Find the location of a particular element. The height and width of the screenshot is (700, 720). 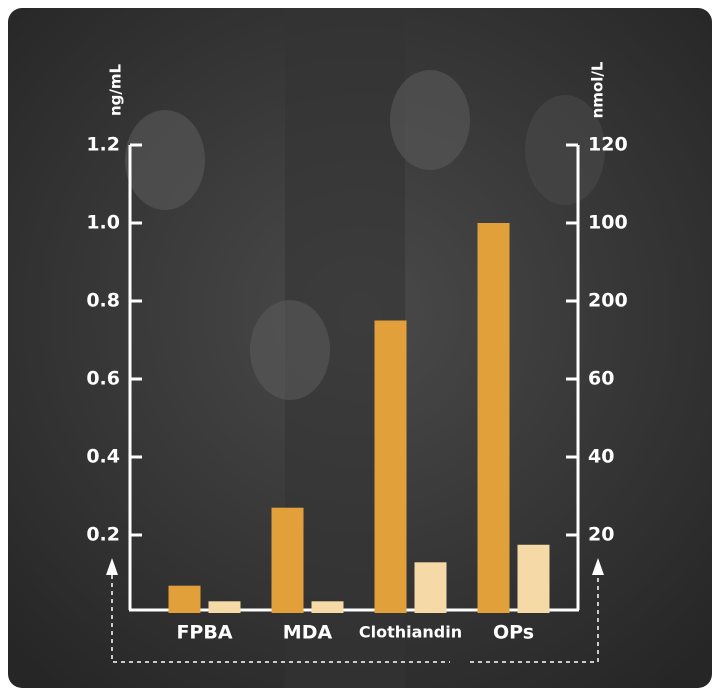

y-tick-label: 0.8 is located at coordinates (103, 301).